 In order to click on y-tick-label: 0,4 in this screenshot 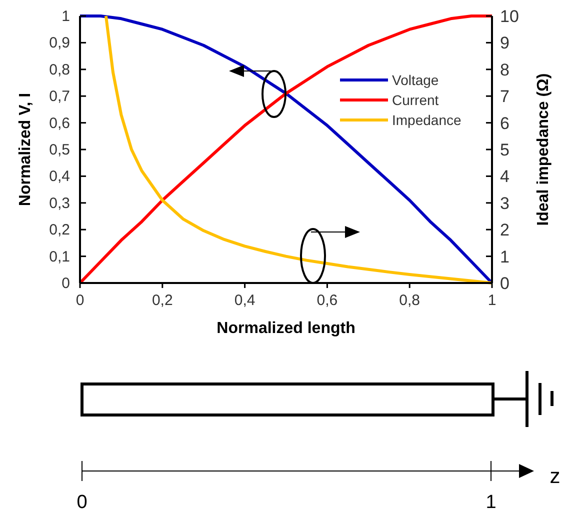, I will do `click(59, 177)`.